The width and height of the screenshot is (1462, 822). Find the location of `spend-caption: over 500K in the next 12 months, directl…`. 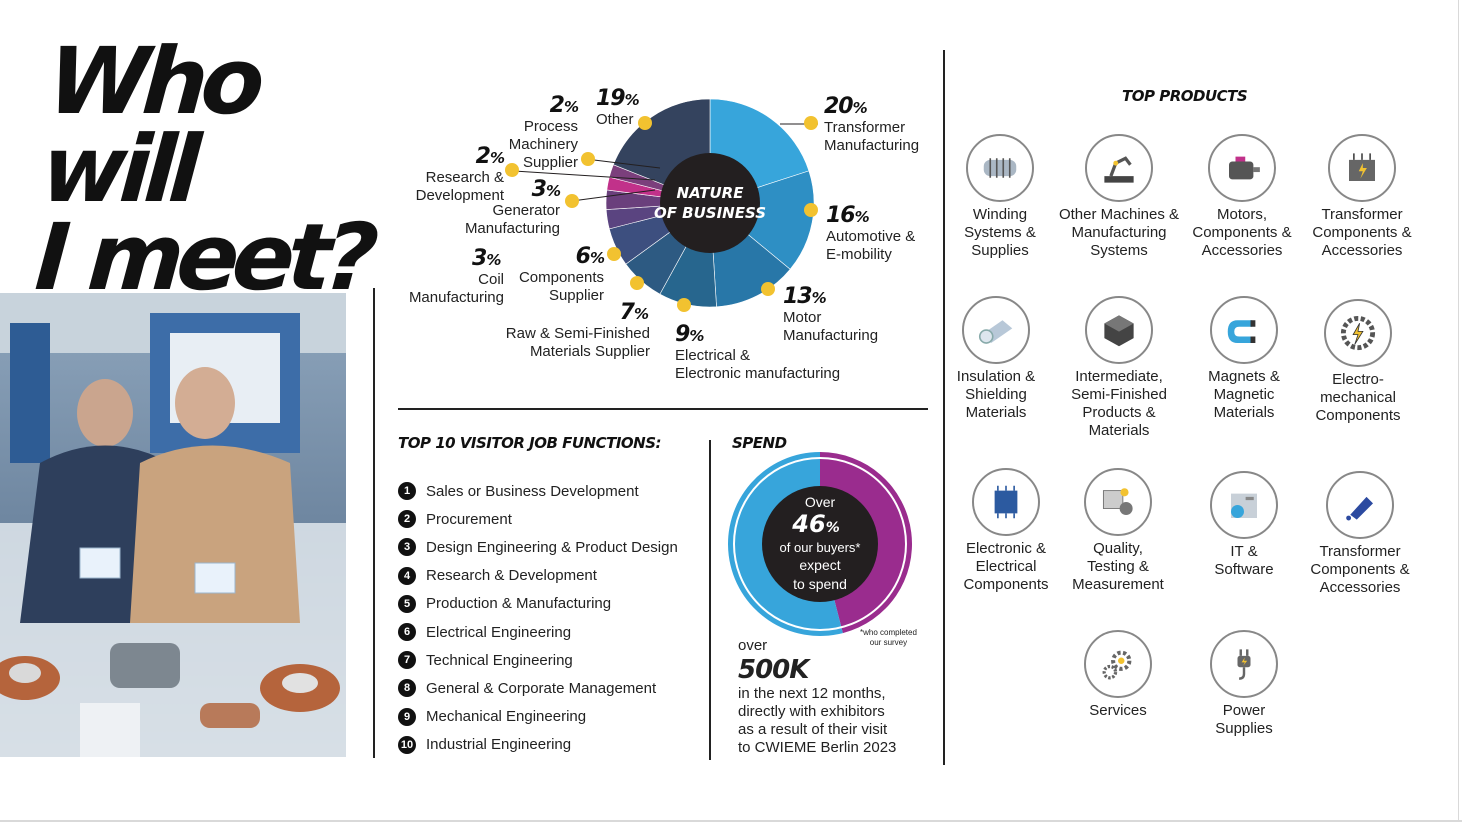

spend-caption: over 500K in the next 12 months, directl… is located at coordinates (817, 697).